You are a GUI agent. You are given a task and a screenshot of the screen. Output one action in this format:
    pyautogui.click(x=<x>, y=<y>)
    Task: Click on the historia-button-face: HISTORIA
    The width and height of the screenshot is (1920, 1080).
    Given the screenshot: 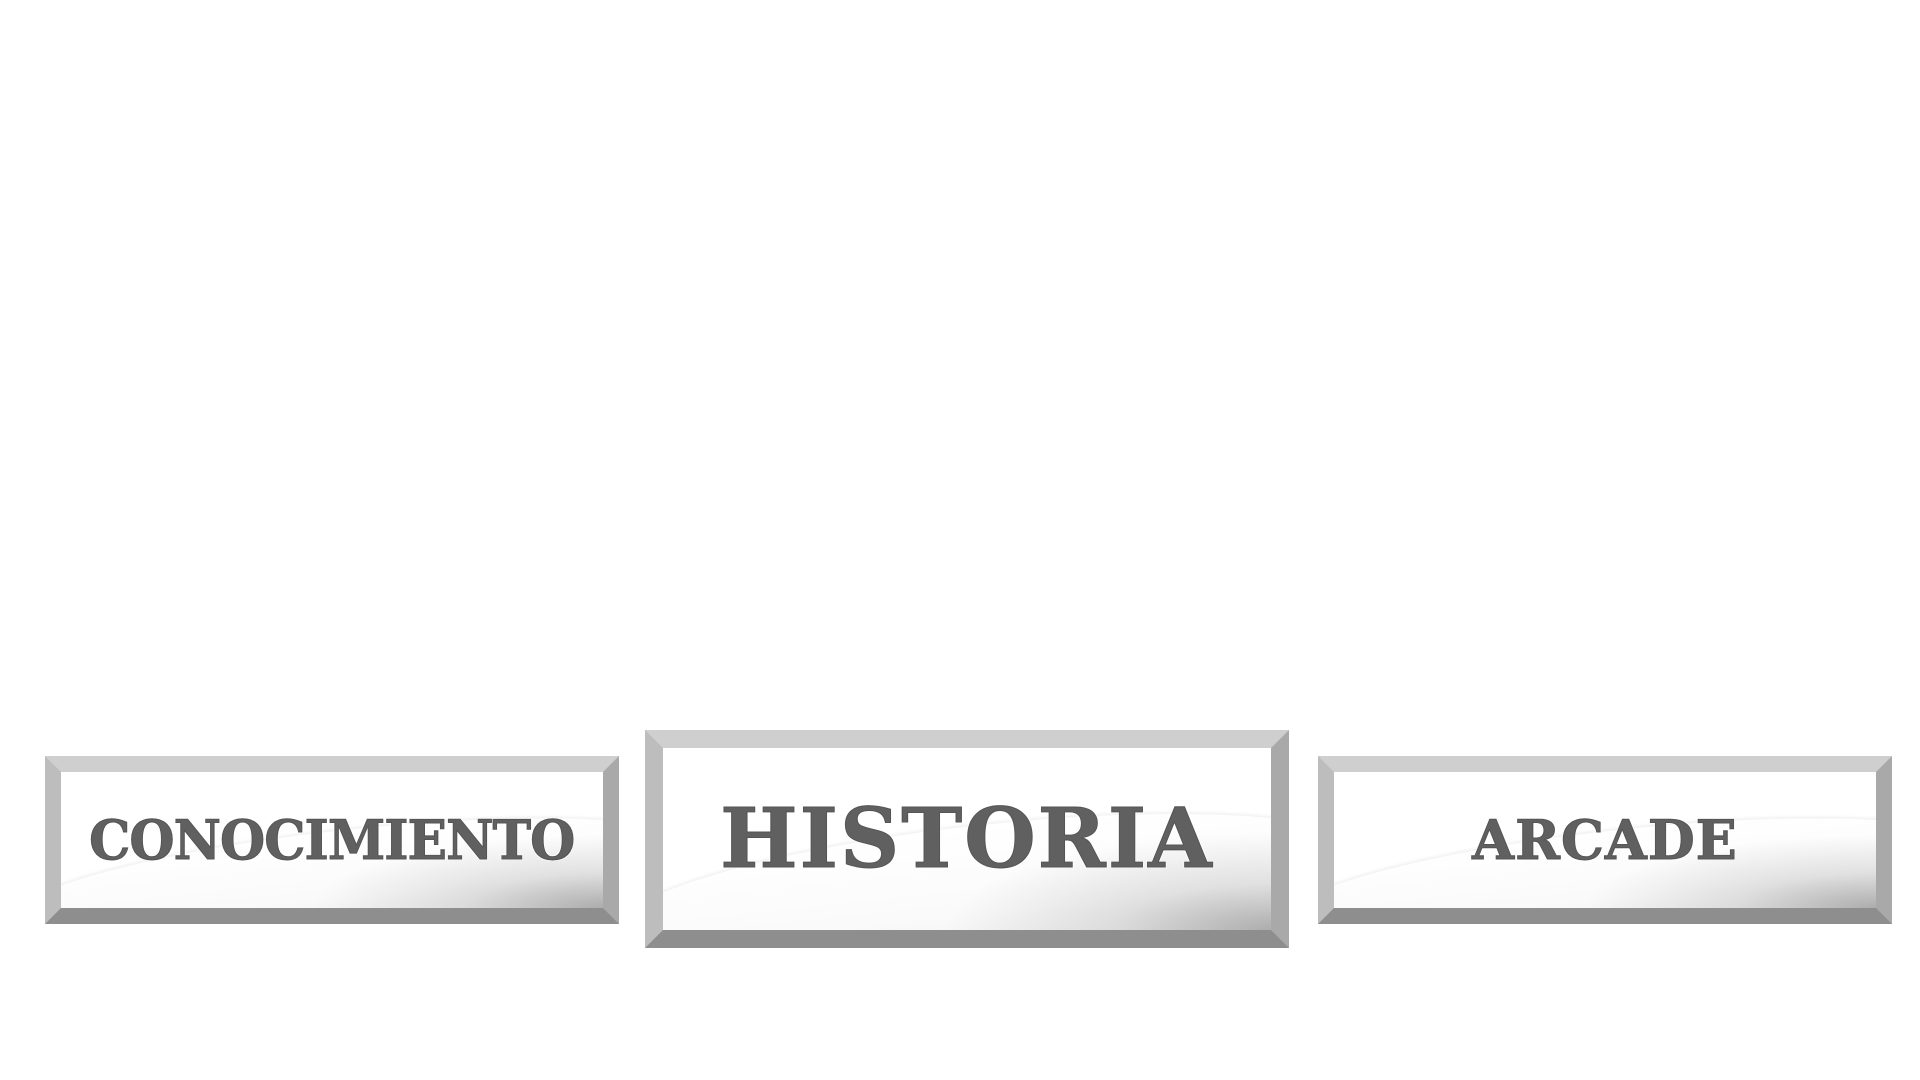 What is the action you would take?
    pyautogui.click(x=967, y=839)
    